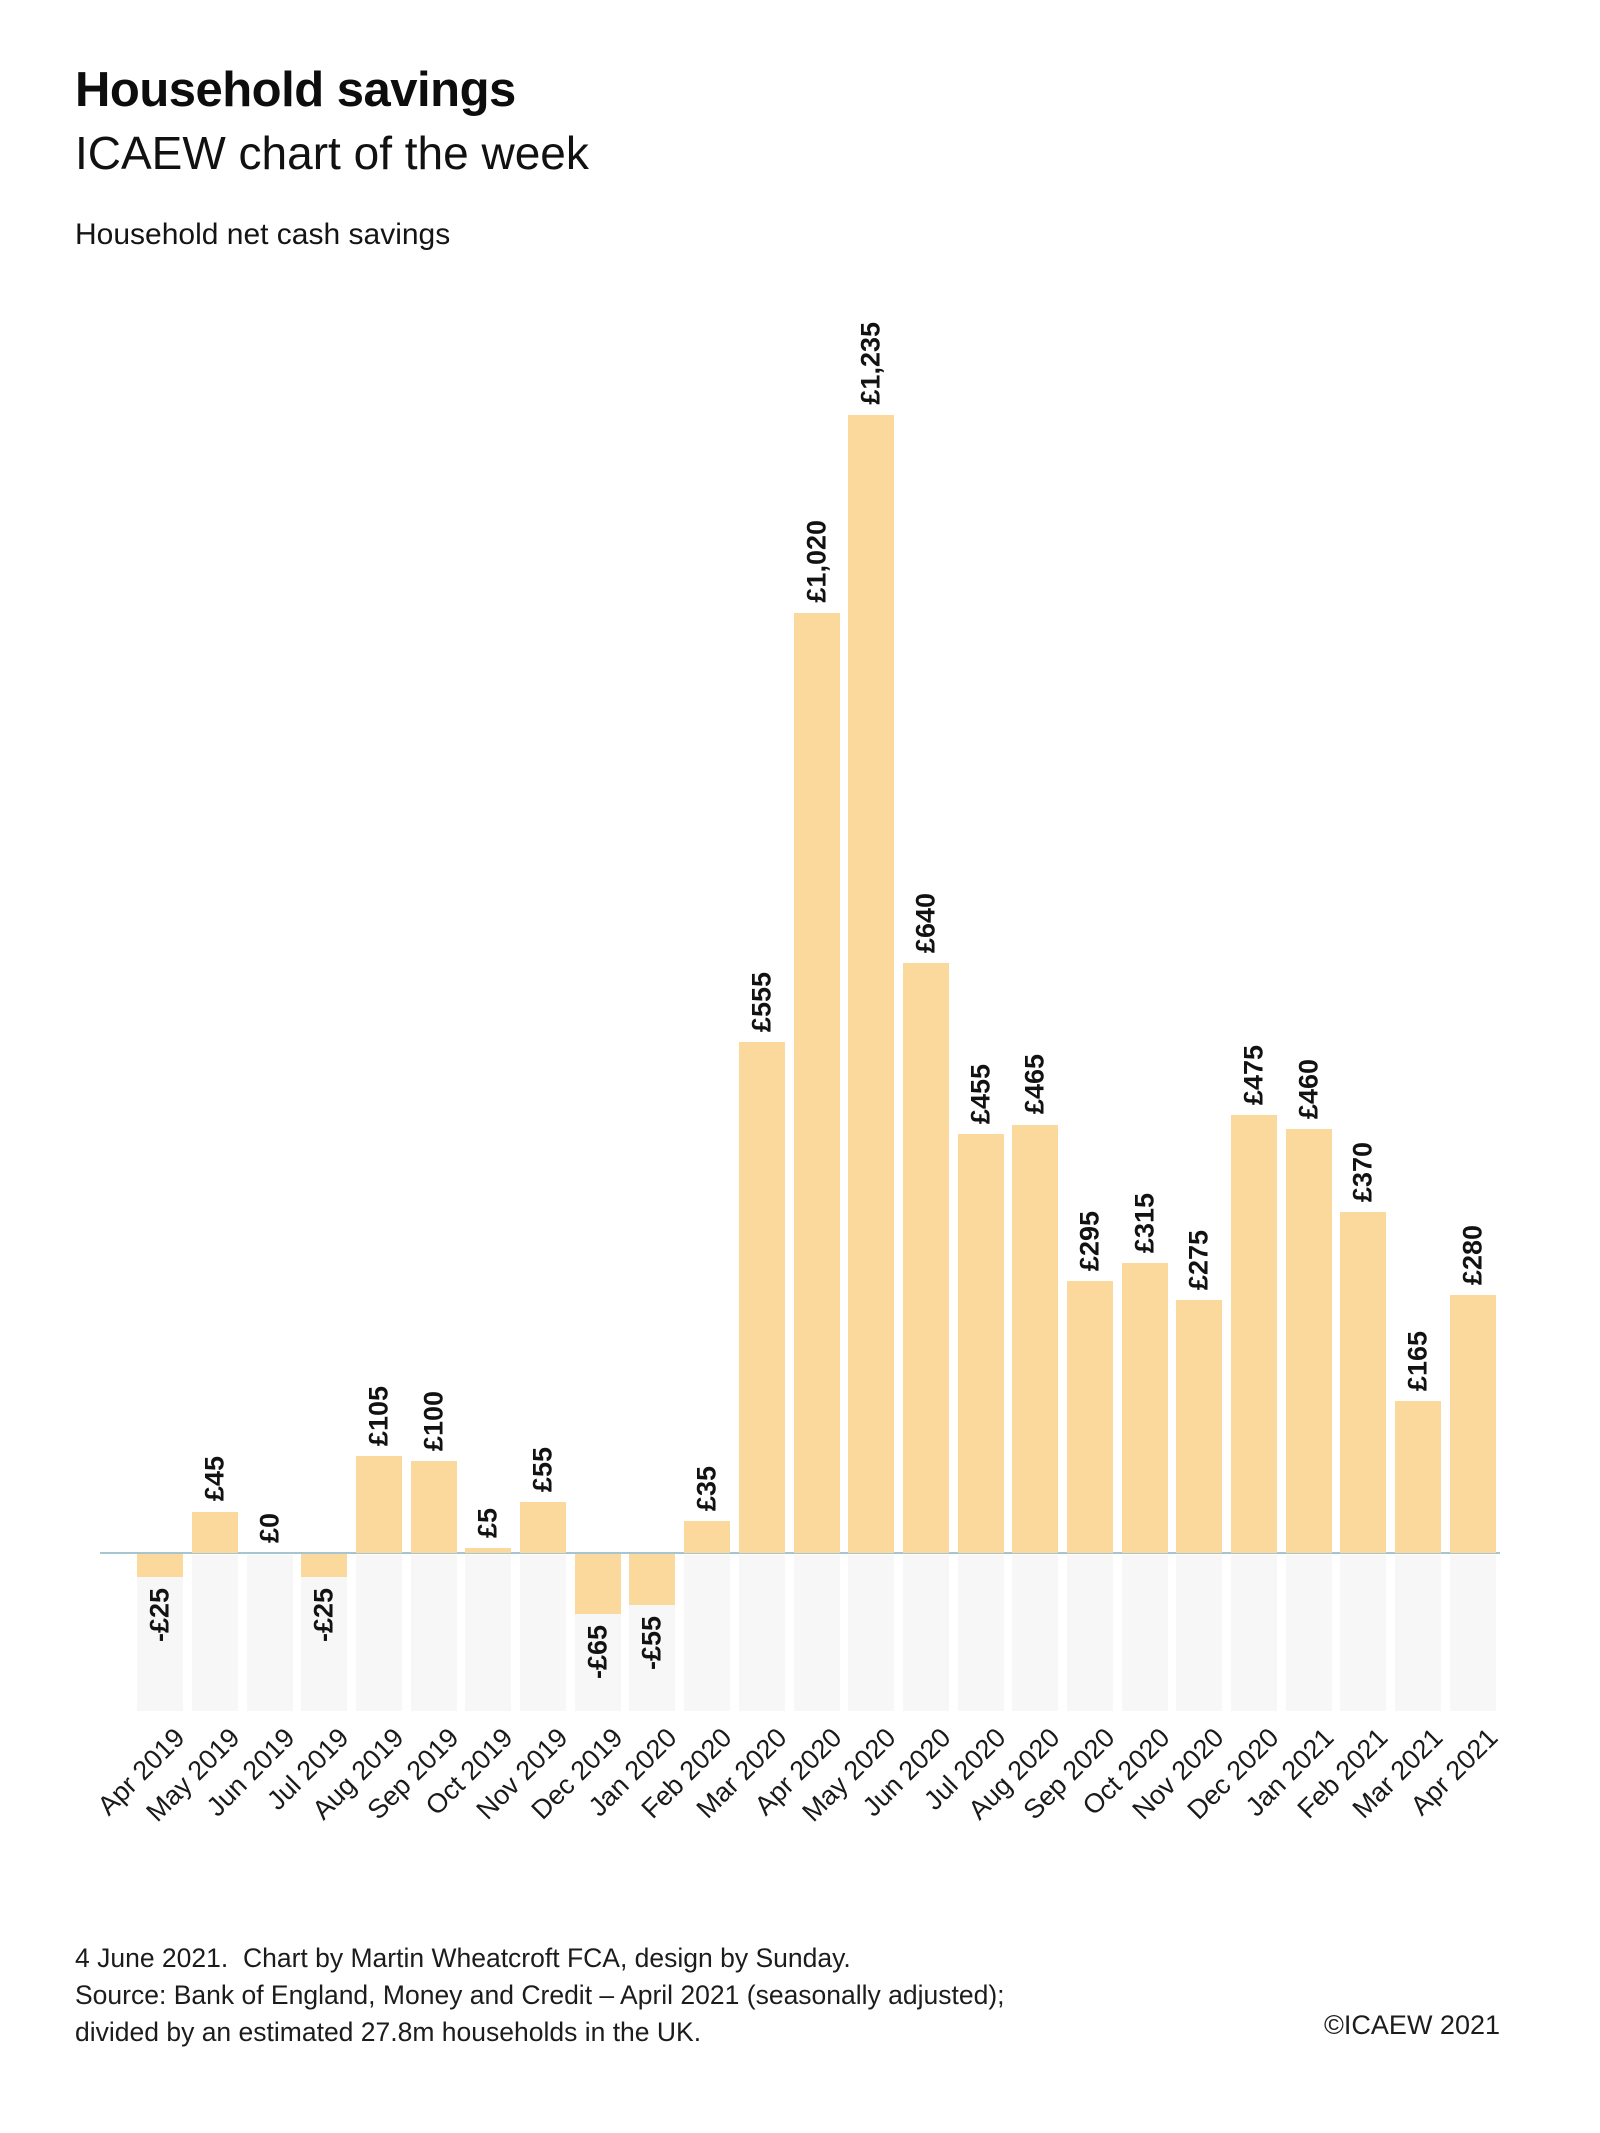 The height and width of the screenshot is (2133, 1600). I want to click on bar-value-label: £55, so click(542, 1470).